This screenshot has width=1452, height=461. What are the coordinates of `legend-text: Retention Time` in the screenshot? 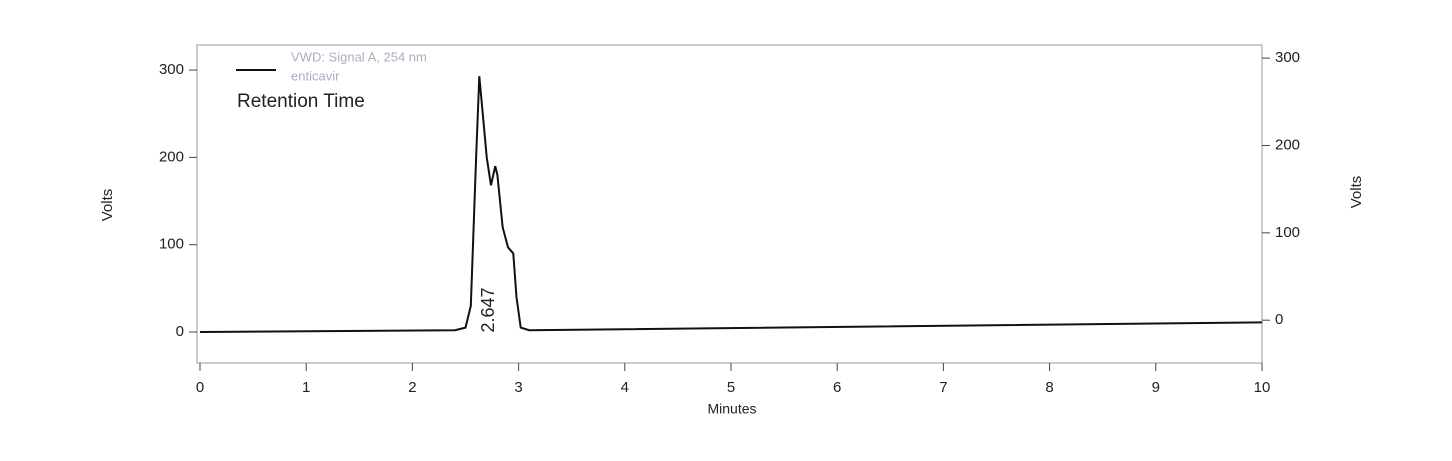 It's located at (301, 101).